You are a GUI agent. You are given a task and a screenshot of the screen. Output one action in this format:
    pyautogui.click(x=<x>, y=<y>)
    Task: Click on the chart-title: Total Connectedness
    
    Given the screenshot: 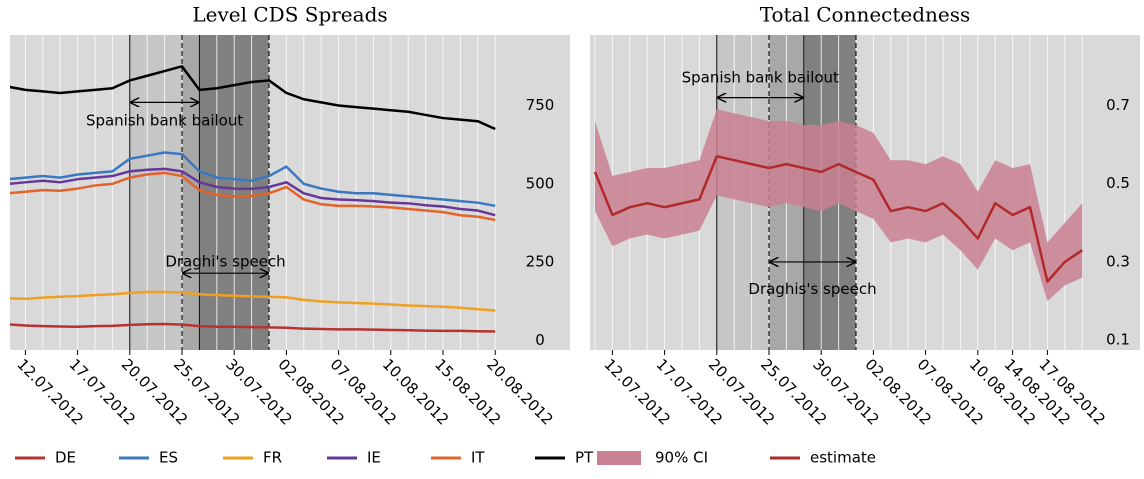 What is the action you would take?
    pyautogui.click(x=865, y=15)
    